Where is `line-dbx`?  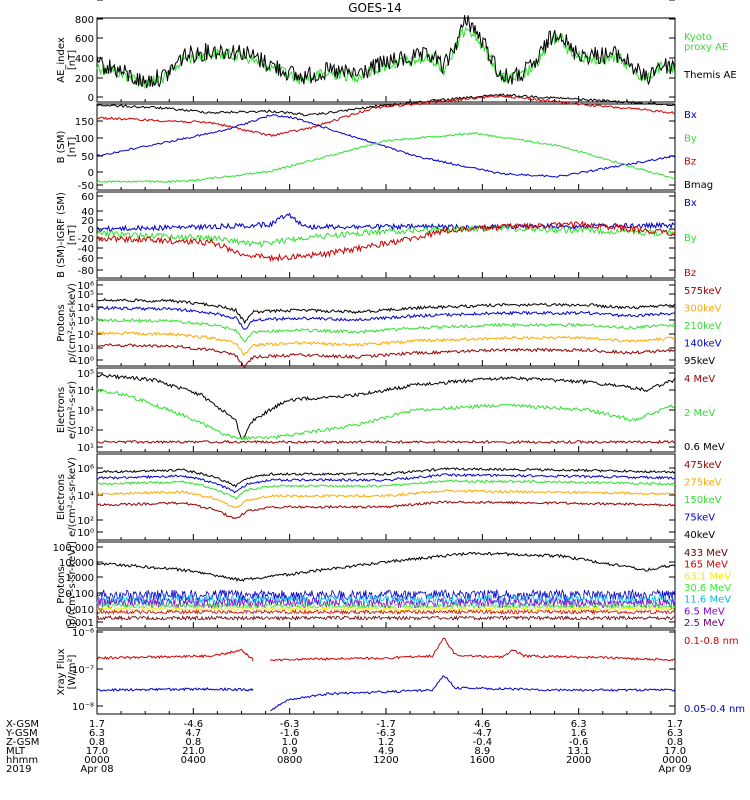 line-dbx is located at coordinates (386, 222).